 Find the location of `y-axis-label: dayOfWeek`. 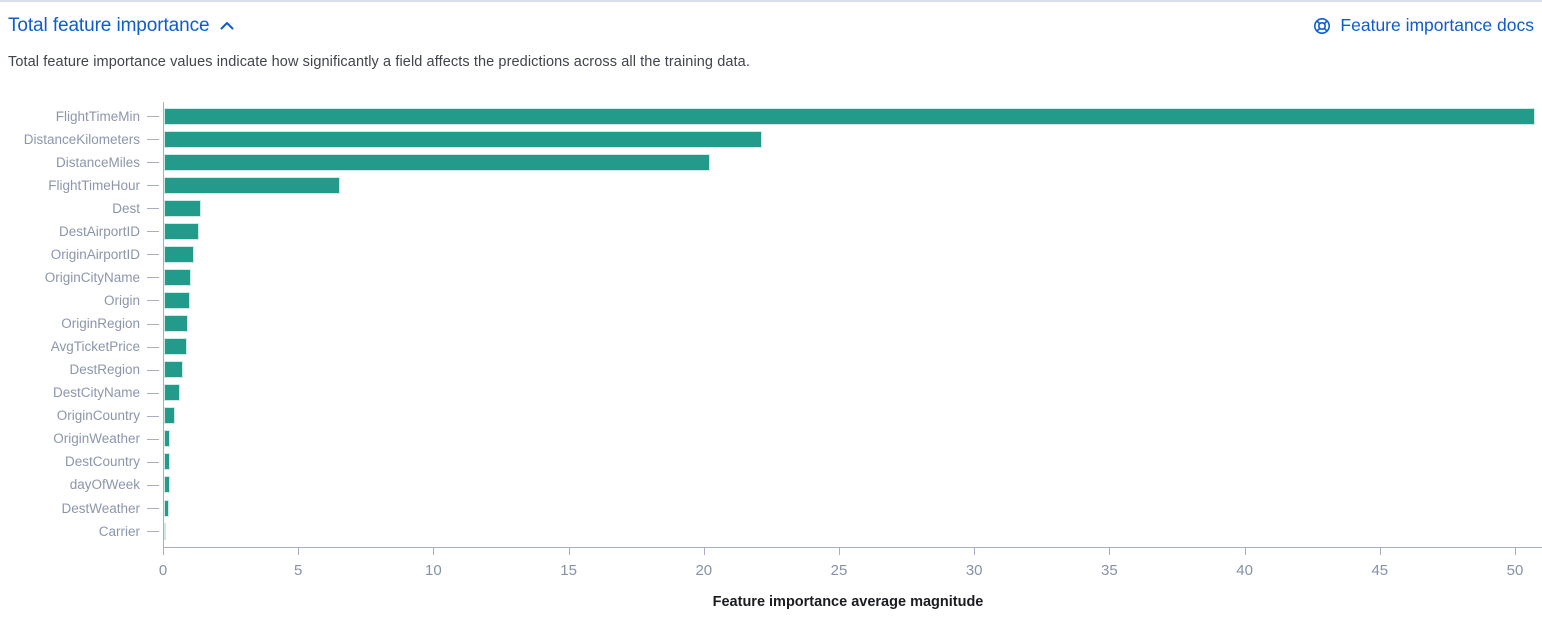

y-axis-label: dayOfWeek is located at coordinates (104, 485).